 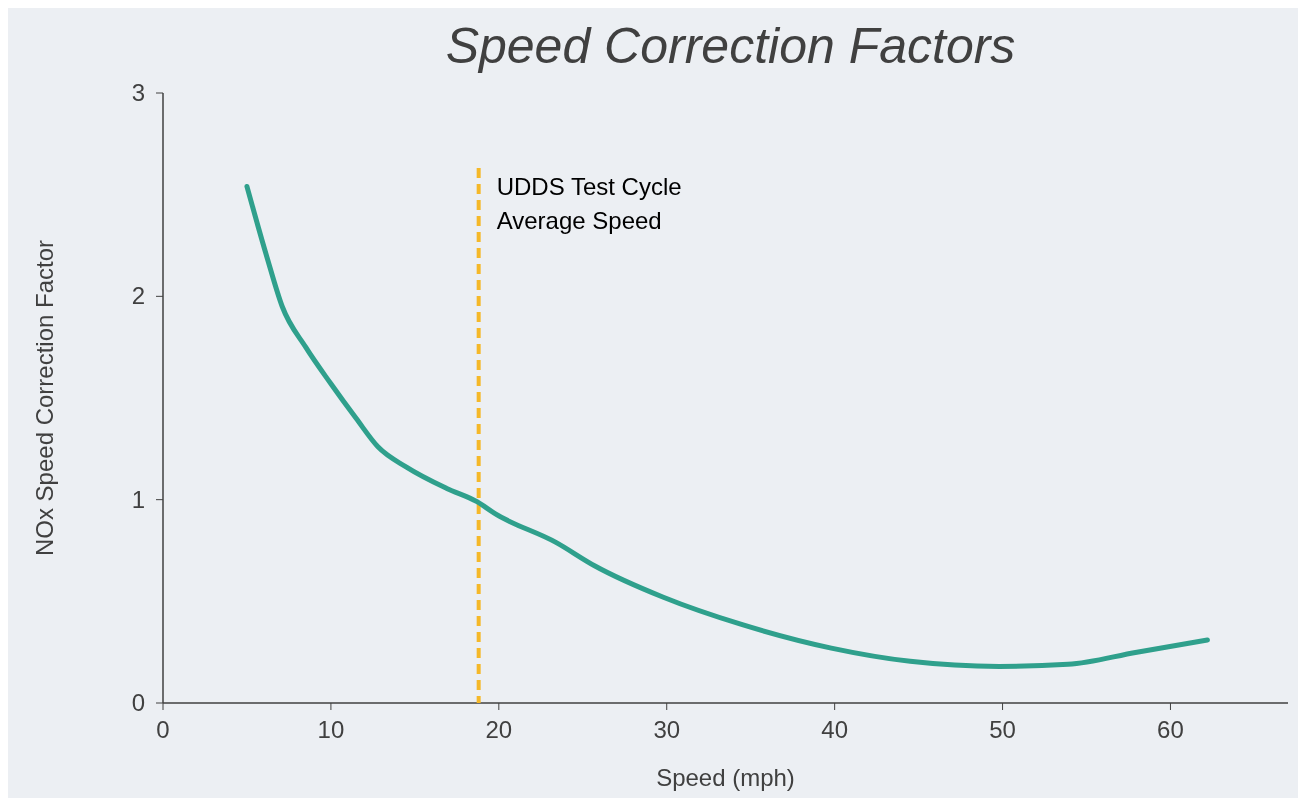 I want to click on x-tick-label: 10, so click(x=331, y=729).